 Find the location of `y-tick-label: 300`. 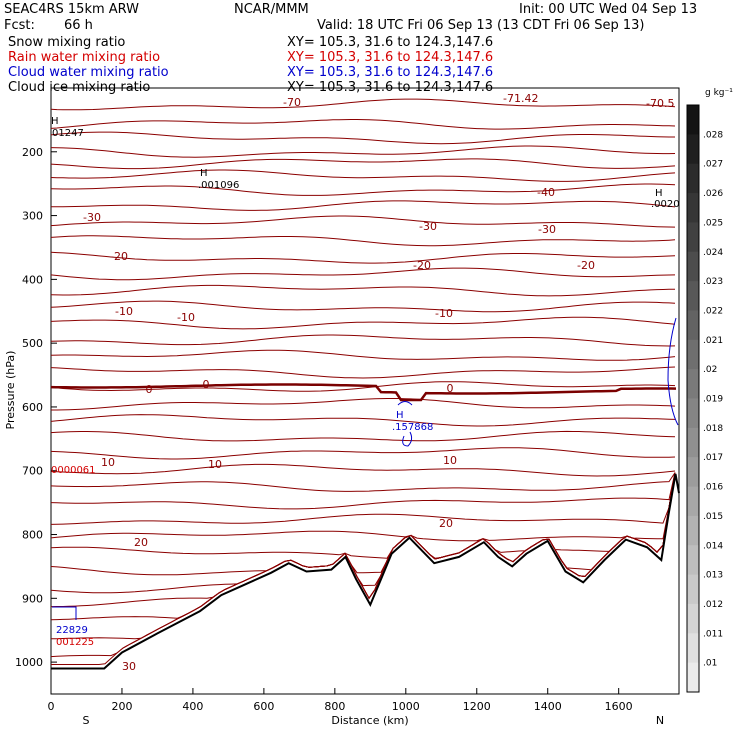

y-tick-label: 300 is located at coordinates (32, 216).